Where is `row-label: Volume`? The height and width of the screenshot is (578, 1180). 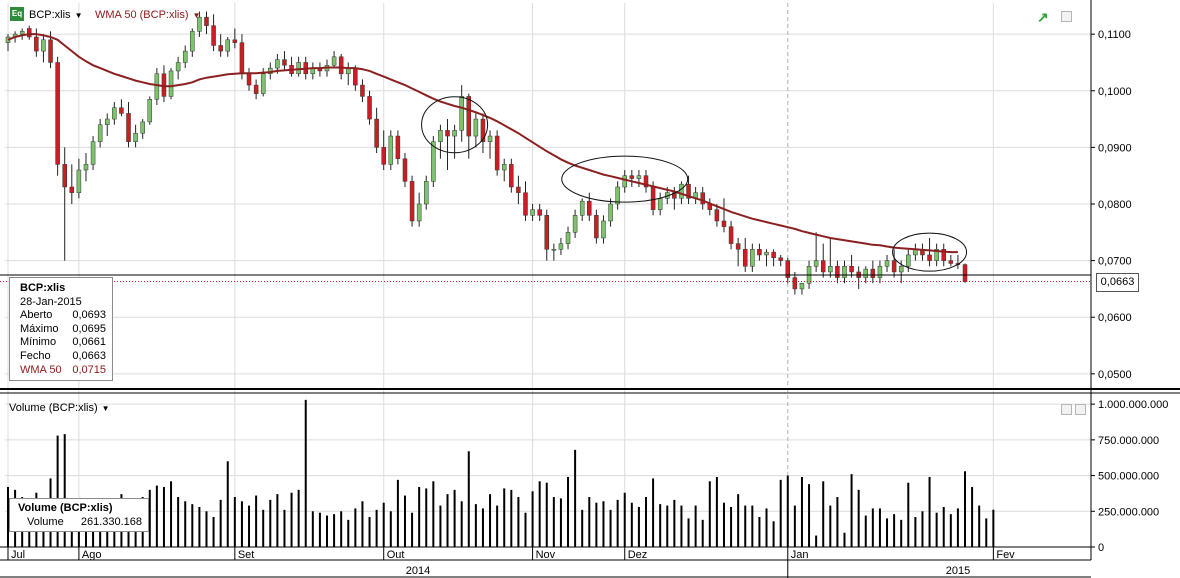 row-label: Volume is located at coordinates (45, 521).